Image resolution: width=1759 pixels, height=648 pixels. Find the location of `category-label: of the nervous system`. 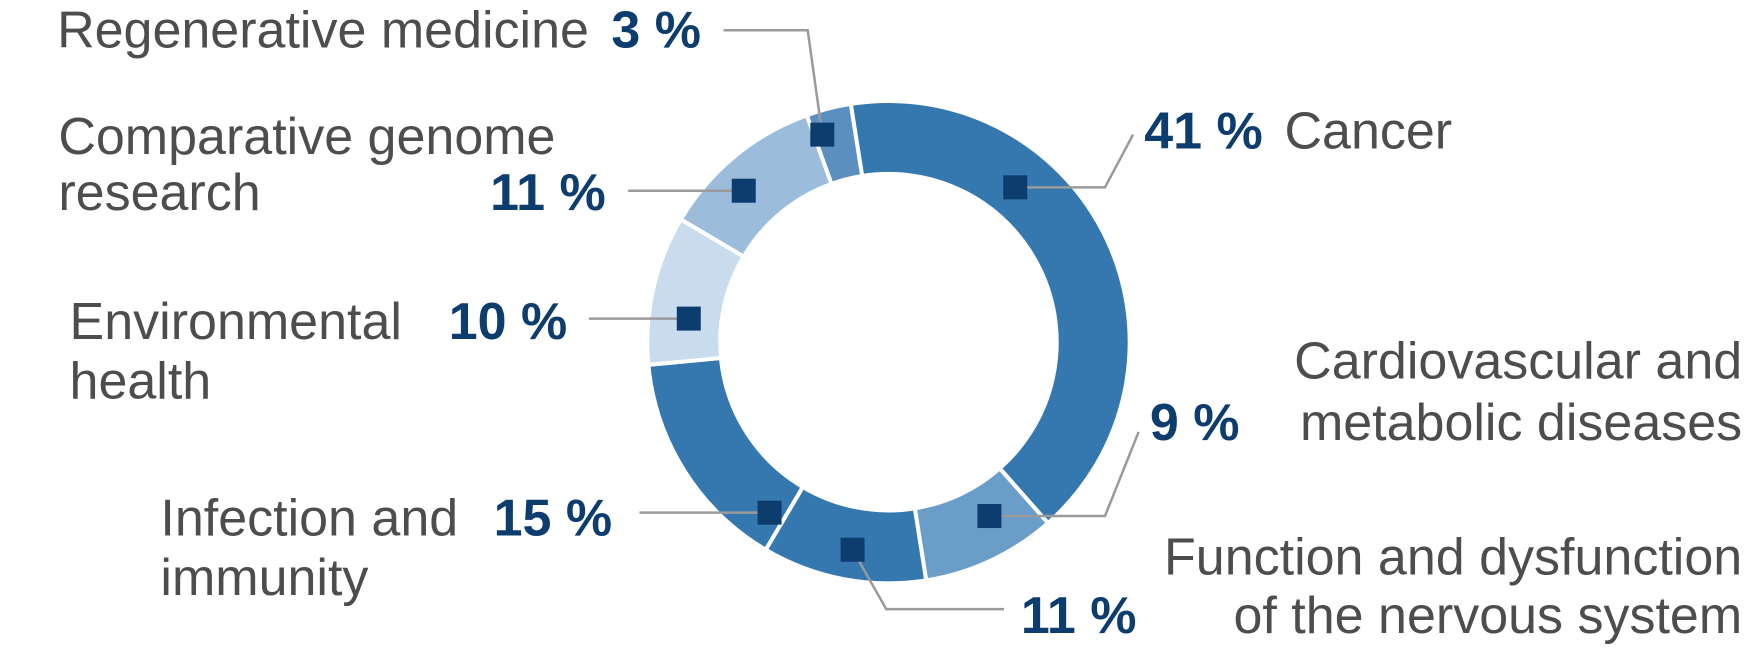

category-label: of the nervous system is located at coordinates (1487, 616).